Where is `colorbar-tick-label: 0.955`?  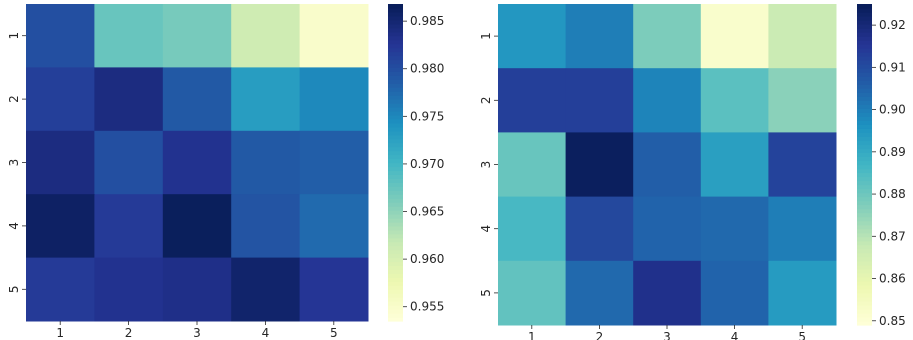 colorbar-tick-label: 0.955 is located at coordinates (427, 307).